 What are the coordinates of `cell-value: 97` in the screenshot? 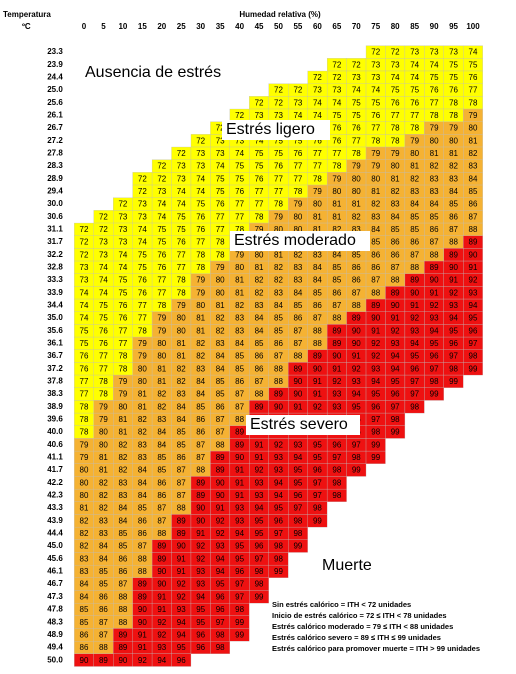 It's located at (278, 533).